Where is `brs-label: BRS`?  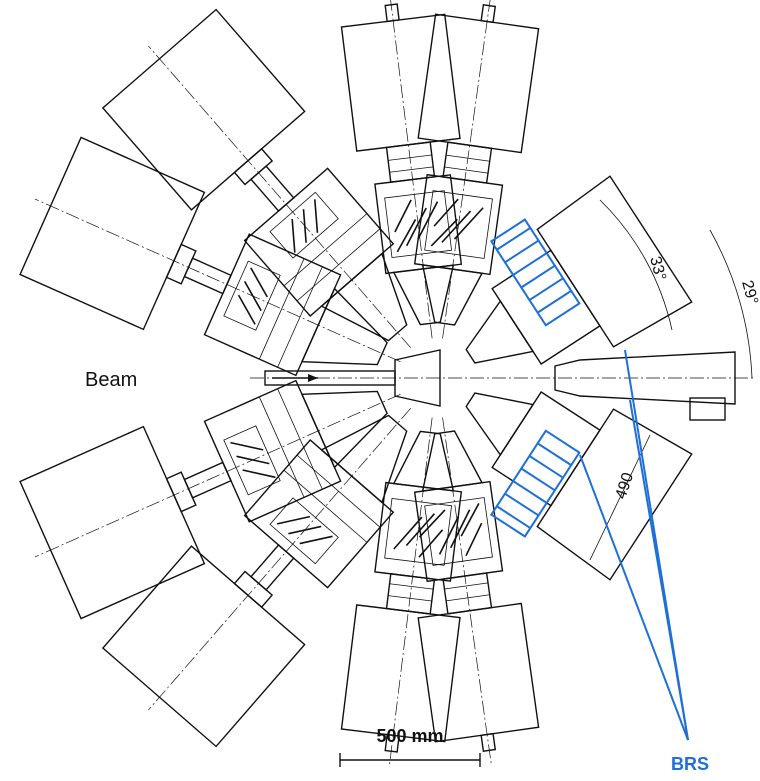 brs-label: BRS is located at coordinates (690, 764).